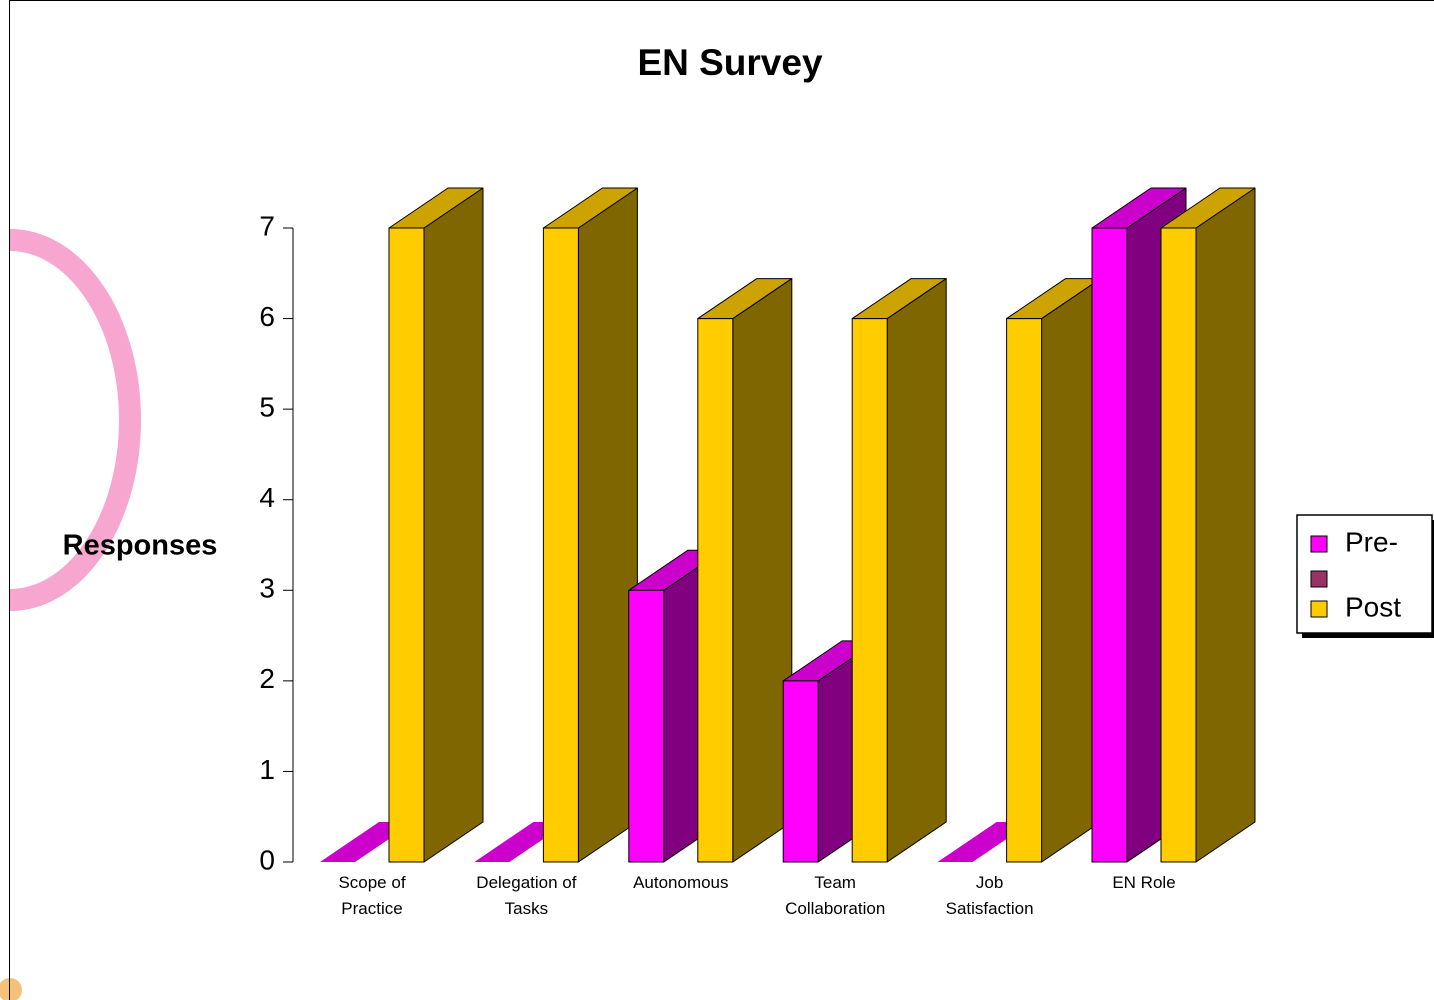 The width and height of the screenshot is (1434, 1000). Describe the element at coordinates (1371, 541) in the screenshot. I see `legend-label: Pre-` at that location.